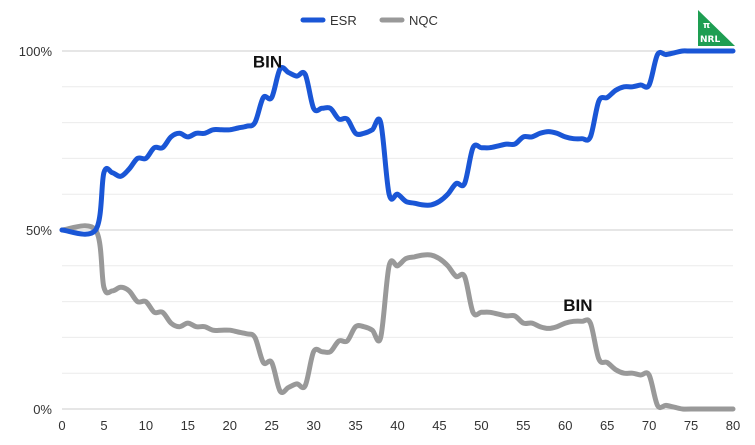 The height and width of the screenshot is (445, 755). What do you see at coordinates (313, 425) in the screenshot?
I see `x-tick-label: 30` at bounding box center [313, 425].